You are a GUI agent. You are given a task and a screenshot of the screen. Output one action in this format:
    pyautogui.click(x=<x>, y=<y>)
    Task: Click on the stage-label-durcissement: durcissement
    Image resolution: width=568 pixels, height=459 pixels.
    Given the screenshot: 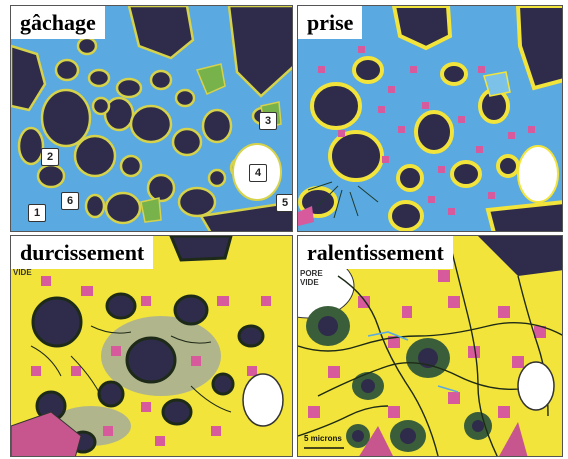 What is the action you would take?
    pyautogui.click(x=82, y=252)
    